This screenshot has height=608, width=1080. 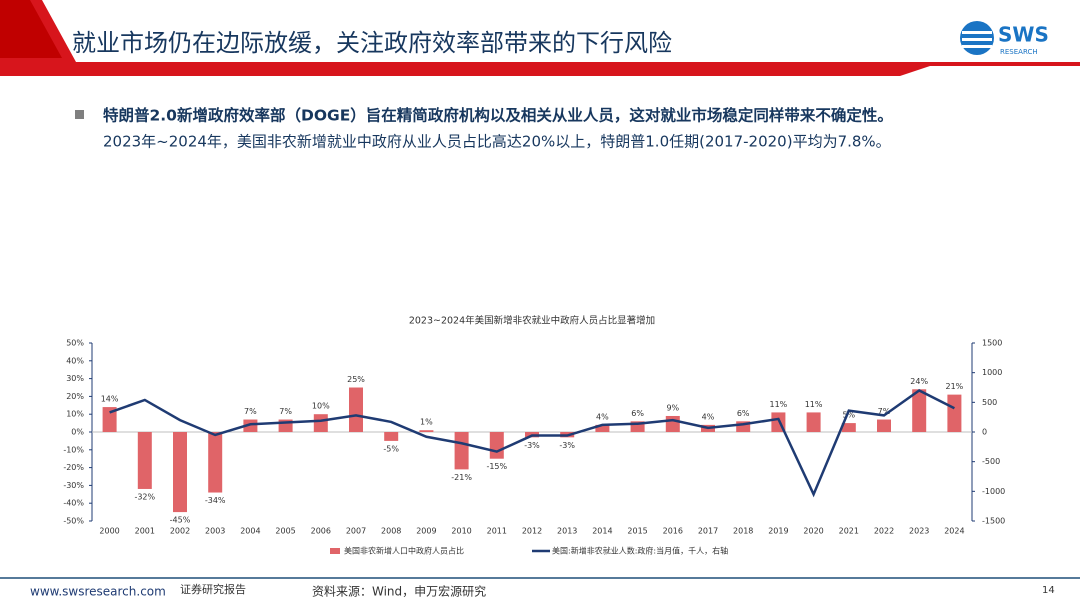 I want to click on x-tick-label: 2008, so click(x=391, y=531).